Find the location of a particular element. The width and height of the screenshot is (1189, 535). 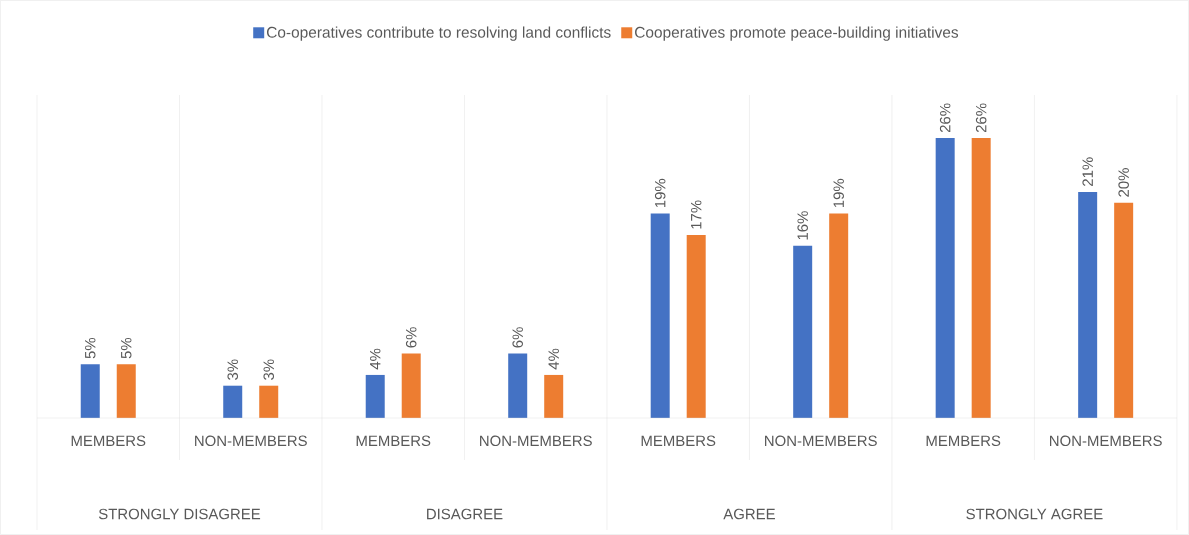

text: STRONGLY AGREE is located at coordinates (1034, 514).